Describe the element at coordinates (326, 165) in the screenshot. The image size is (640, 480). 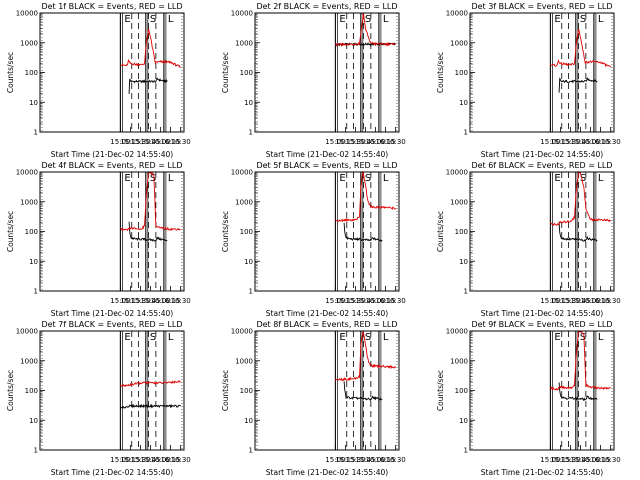
I see `chart-title: Det 5f BLACK = Events, RED = LLD` at that location.